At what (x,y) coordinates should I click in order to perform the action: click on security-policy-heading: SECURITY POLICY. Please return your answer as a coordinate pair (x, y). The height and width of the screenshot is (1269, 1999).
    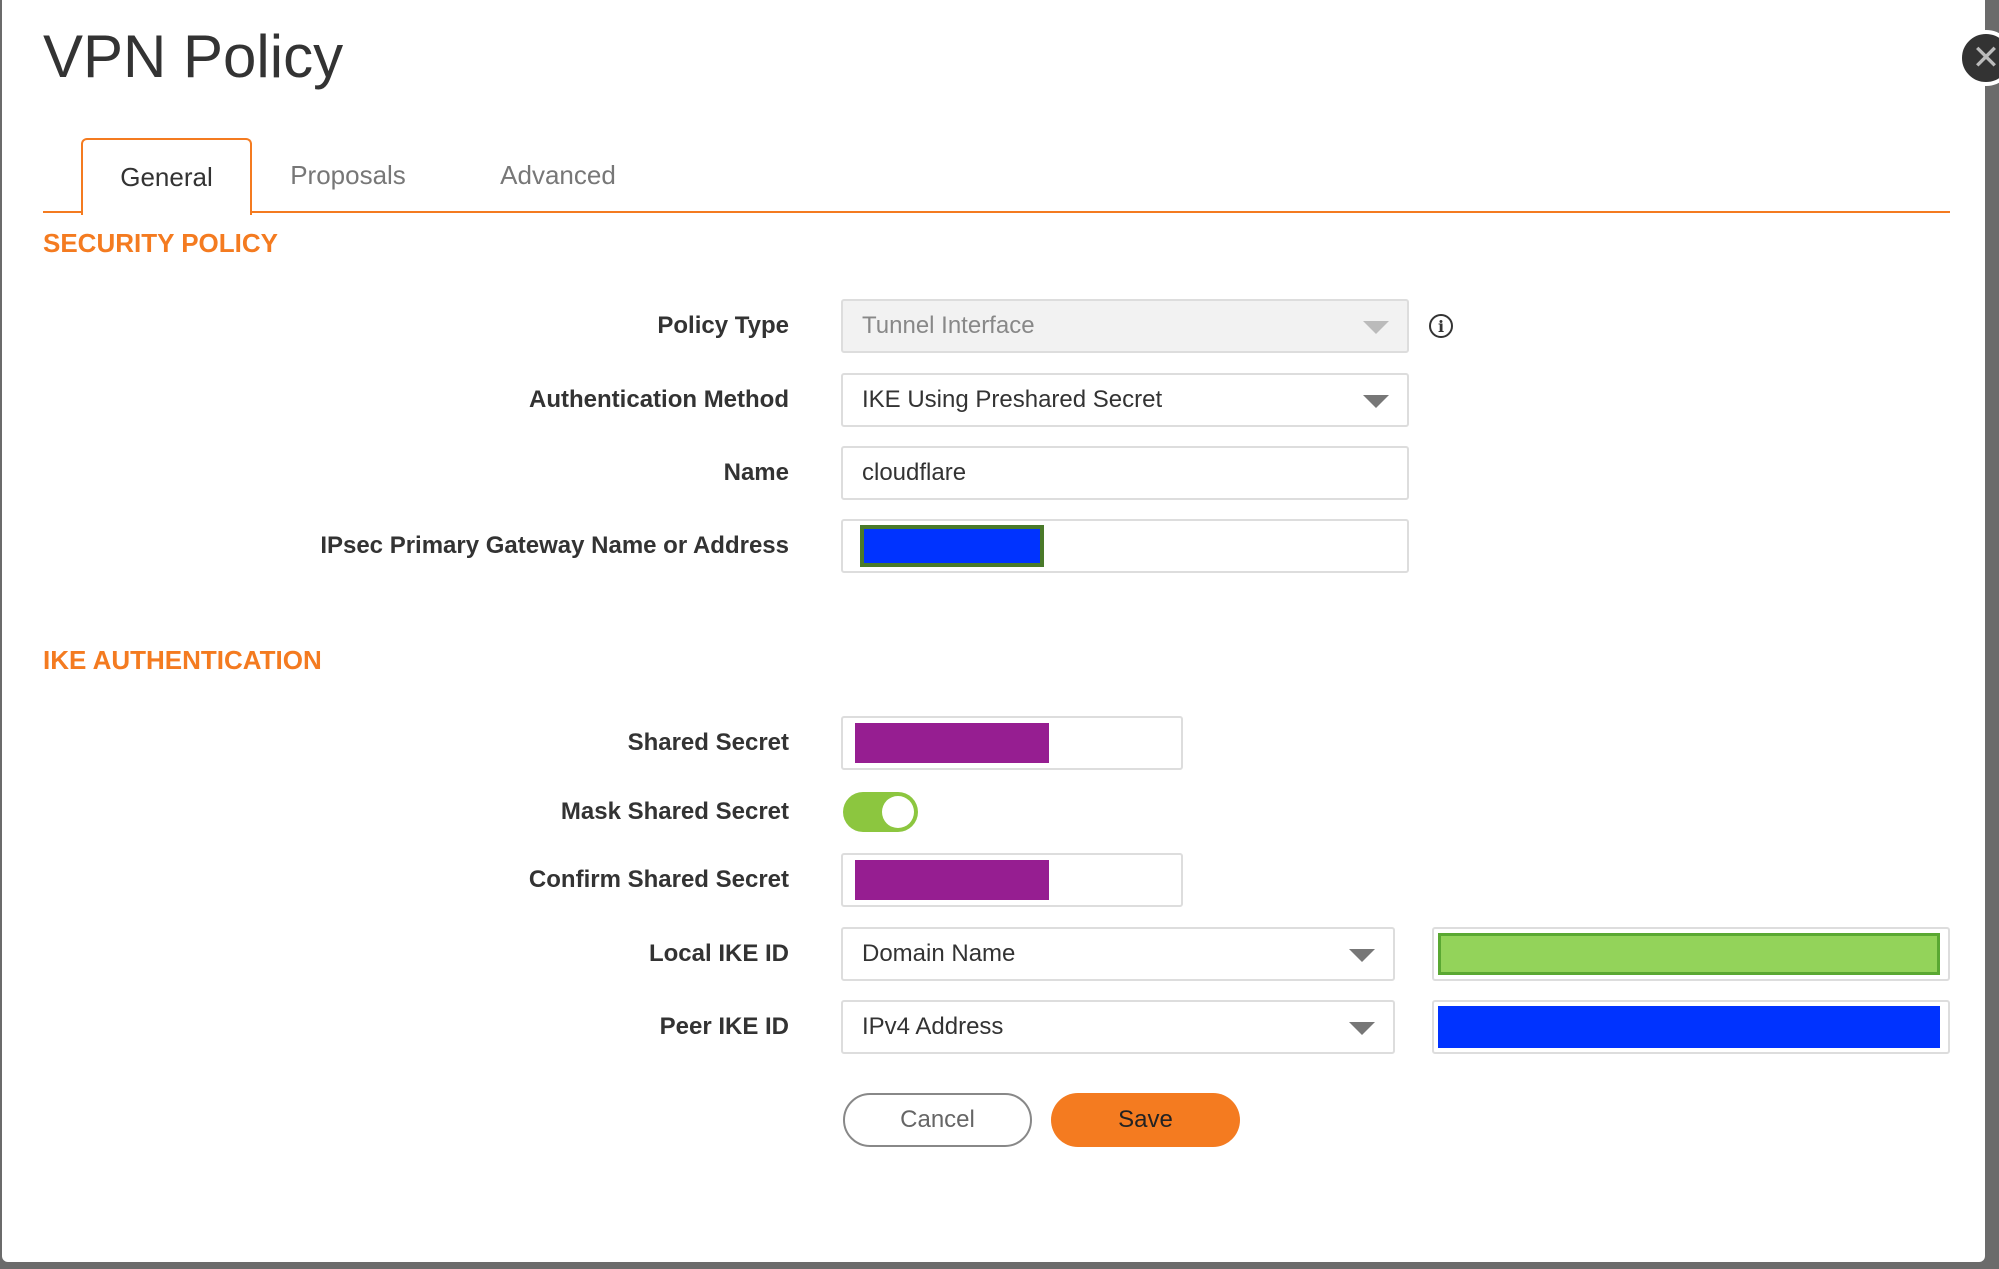
    Looking at the image, I should click on (161, 243).